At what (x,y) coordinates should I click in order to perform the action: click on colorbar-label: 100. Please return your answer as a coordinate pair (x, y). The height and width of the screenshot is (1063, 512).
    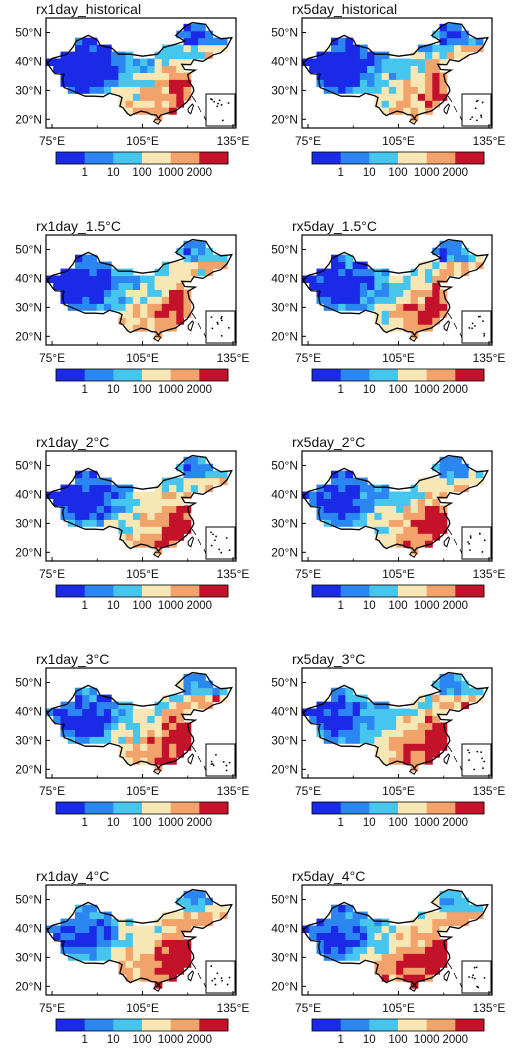
    Looking at the image, I should click on (141, 173).